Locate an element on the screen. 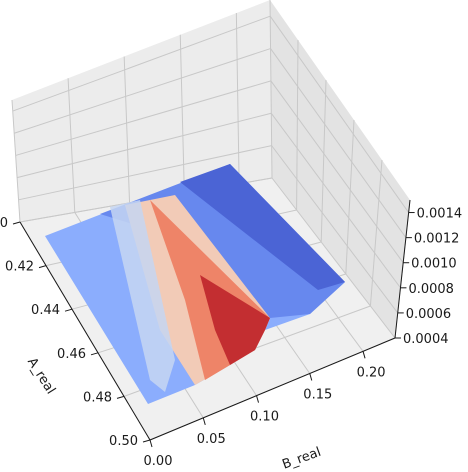  z-axis-line is located at coordinates (402, 269).